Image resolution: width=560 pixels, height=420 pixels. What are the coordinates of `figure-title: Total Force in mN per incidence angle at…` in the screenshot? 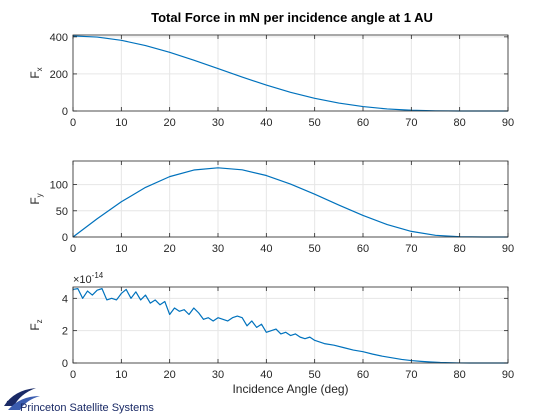 It's located at (292, 17).